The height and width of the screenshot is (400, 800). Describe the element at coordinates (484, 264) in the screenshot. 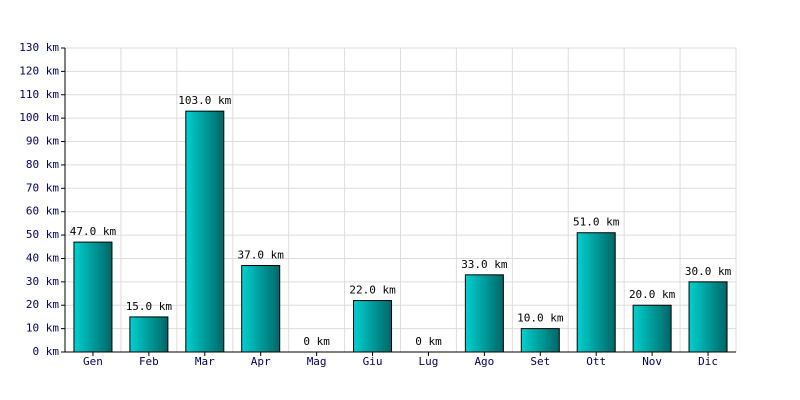

I see `value-label: 33.0 km` at that location.